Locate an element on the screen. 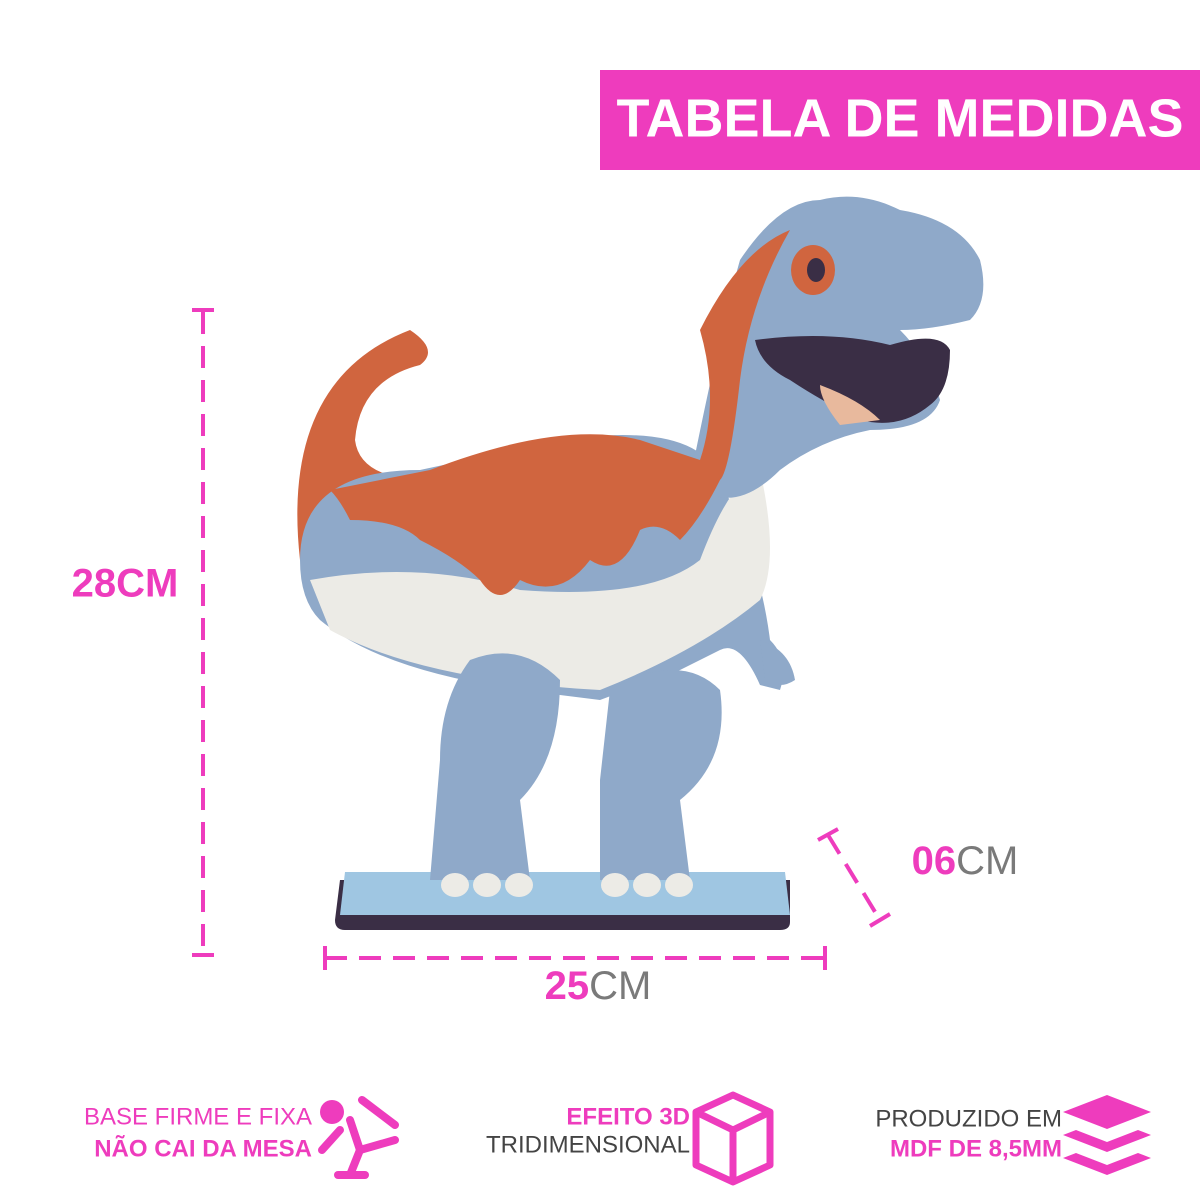 The image size is (1200, 1200). width-number: 25 is located at coordinates (567, 986).